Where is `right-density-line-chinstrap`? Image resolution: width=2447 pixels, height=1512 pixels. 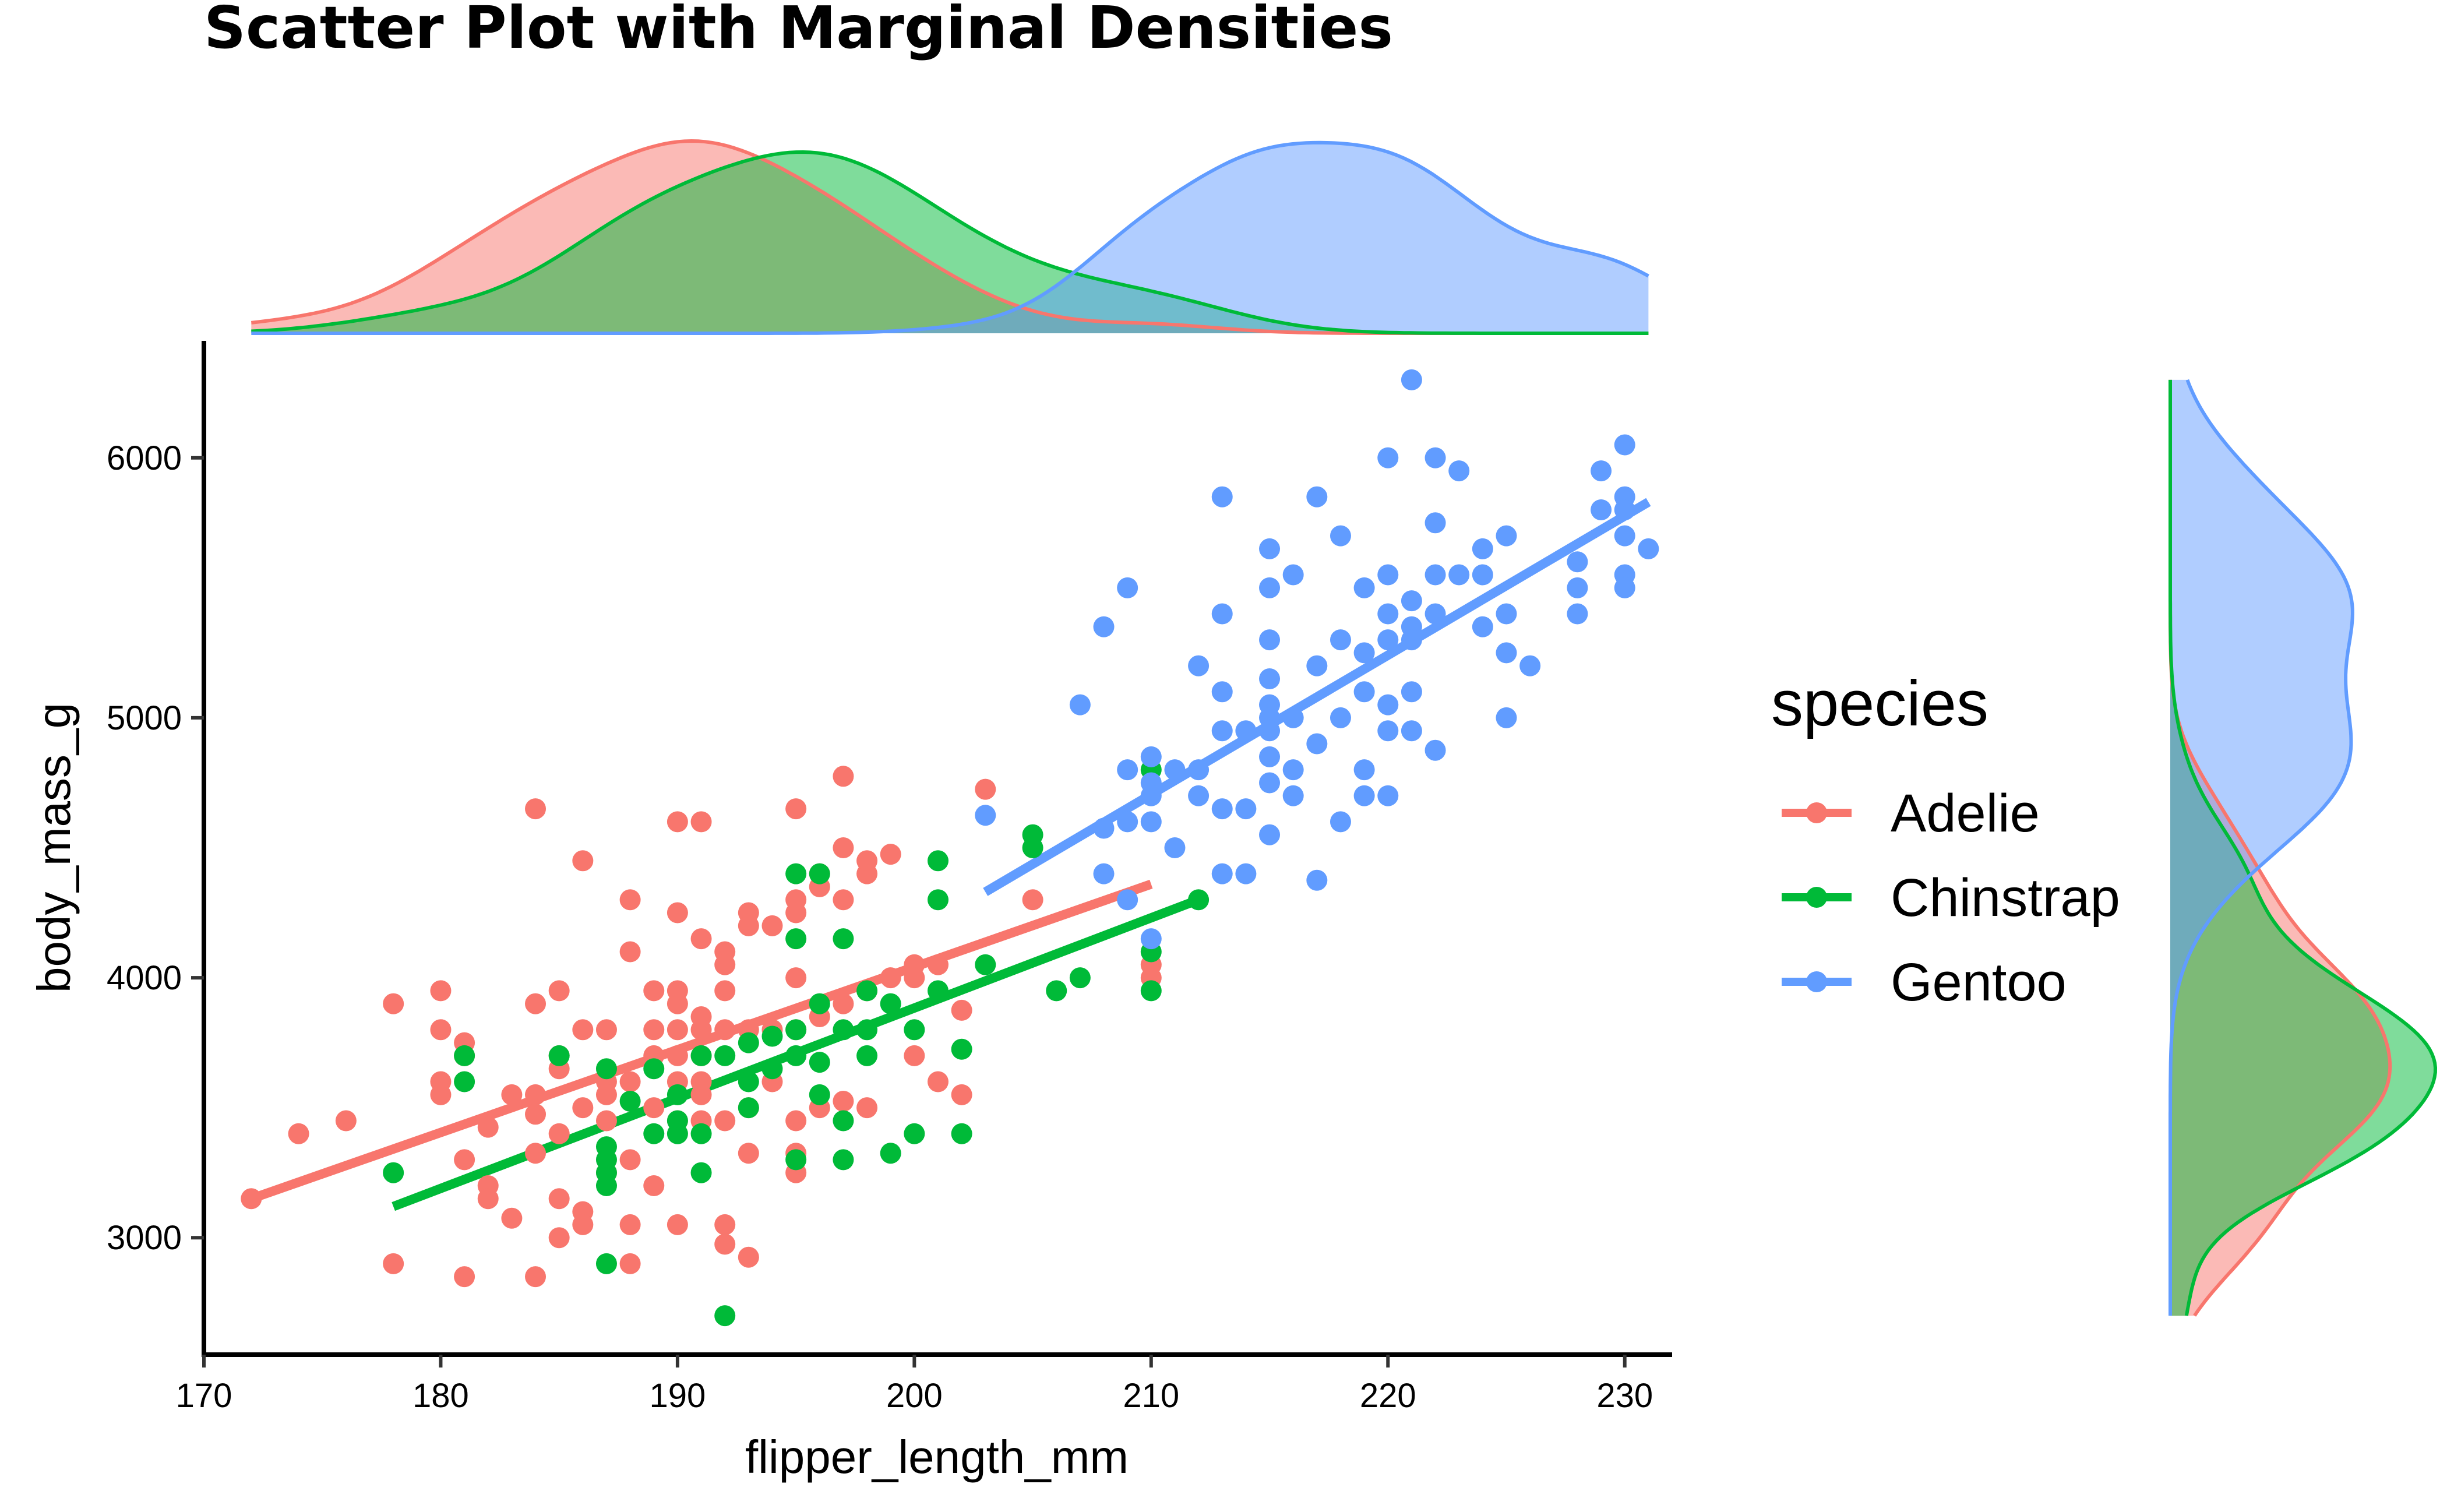
right-density-line-chinstrap is located at coordinates (2303, 847).